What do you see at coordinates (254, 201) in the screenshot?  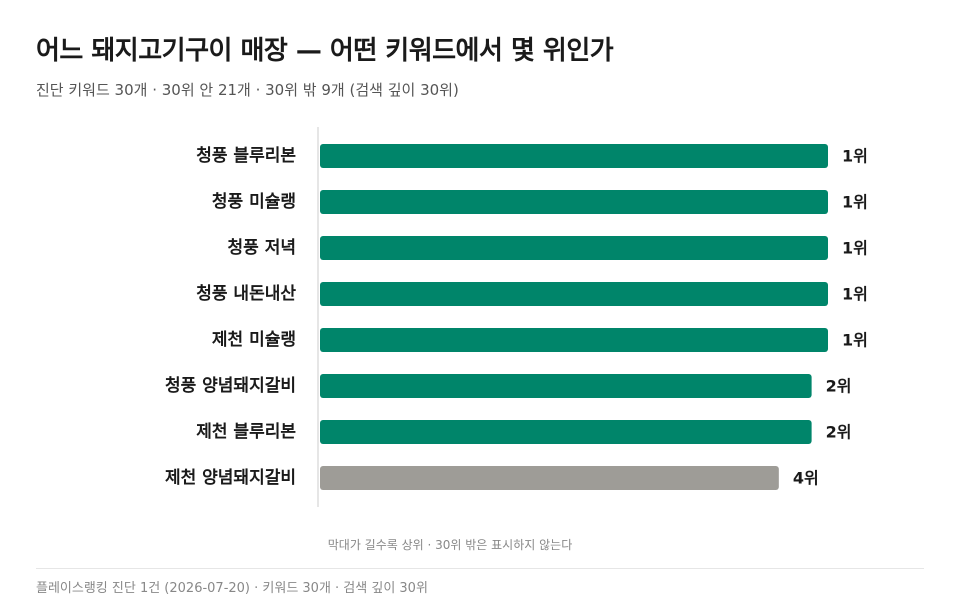 I see `category-label: 청풍 미슐랭` at bounding box center [254, 201].